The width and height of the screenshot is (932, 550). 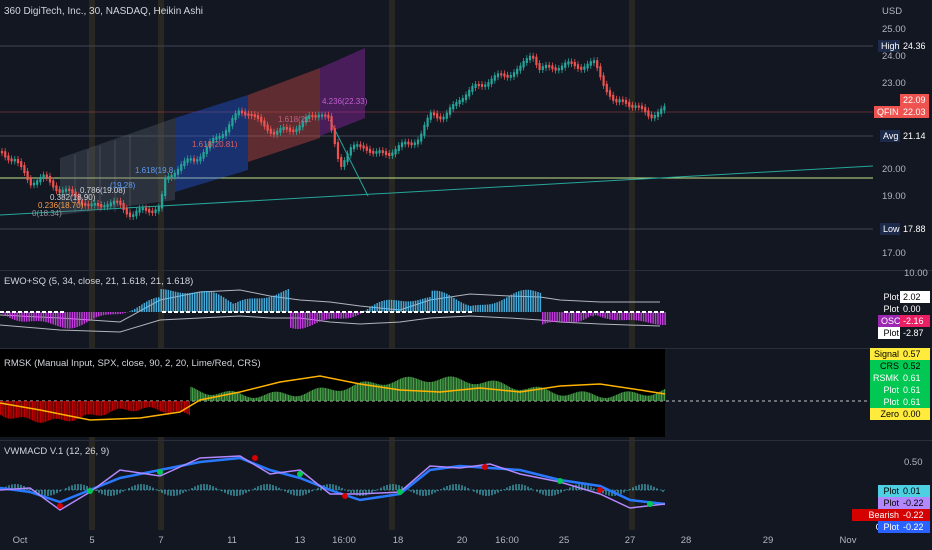 I want to click on time-label: 16:00, so click(x=507, y=540).